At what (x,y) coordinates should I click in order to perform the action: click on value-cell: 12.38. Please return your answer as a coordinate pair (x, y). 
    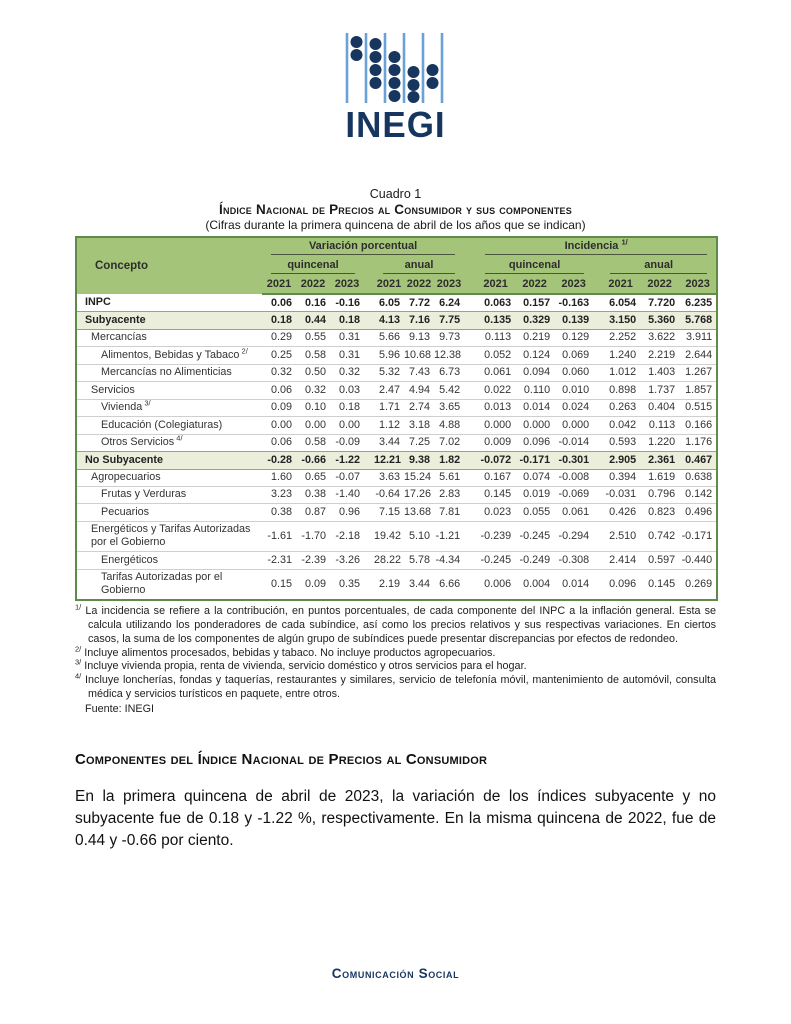
    Looking at the image, I should click on (449, 355).